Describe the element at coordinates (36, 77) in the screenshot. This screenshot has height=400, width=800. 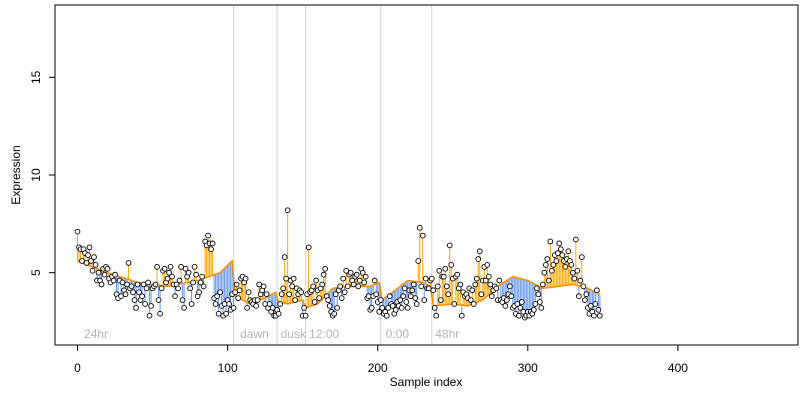
I see `y-tick-label: 15` at that location.